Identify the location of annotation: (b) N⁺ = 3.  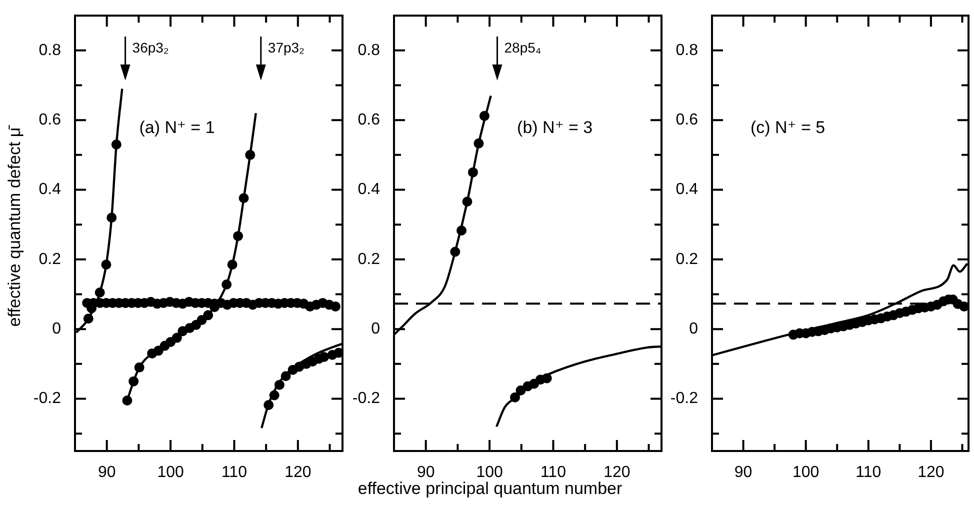
(555, 127).